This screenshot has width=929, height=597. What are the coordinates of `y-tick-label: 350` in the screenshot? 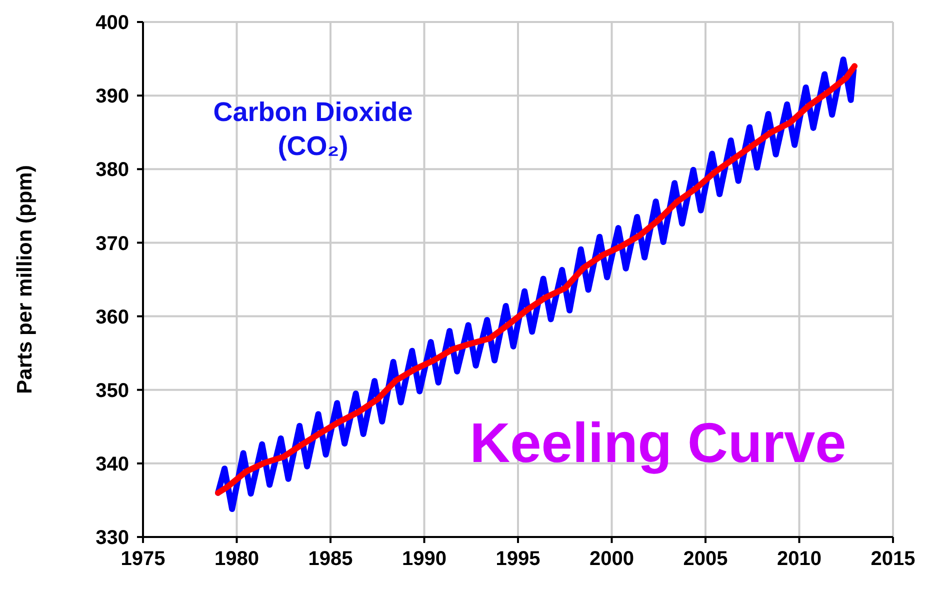 It's located at (112, 391).